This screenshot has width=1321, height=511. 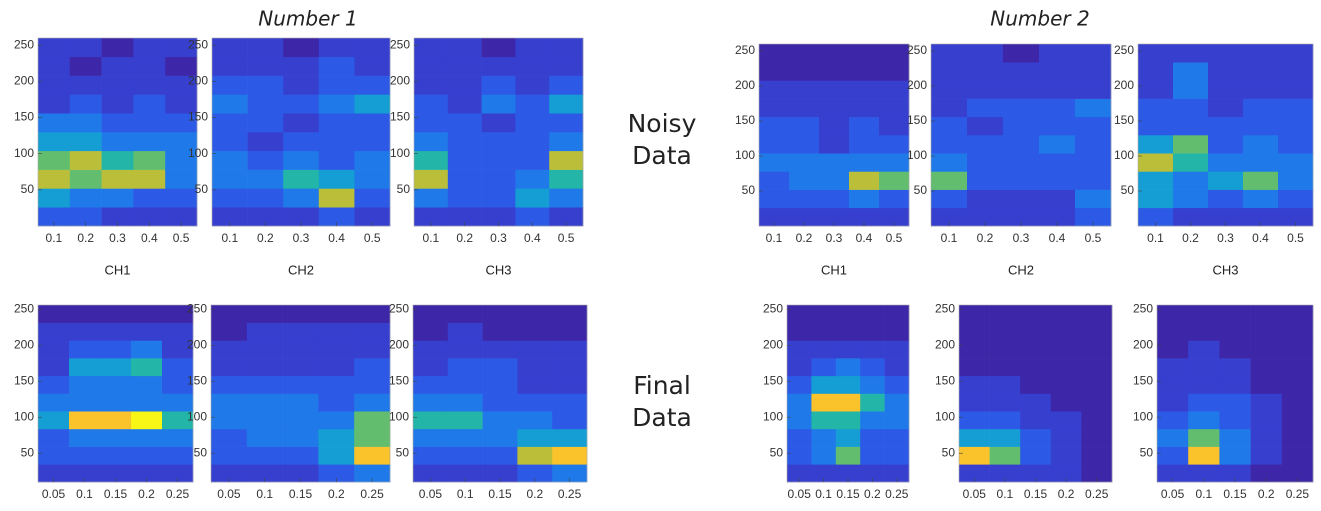 What do you see at coordinates (264, 494) in the screenshot?
I see `x-tick-label: 0.1` at bounding box center [264, 494].